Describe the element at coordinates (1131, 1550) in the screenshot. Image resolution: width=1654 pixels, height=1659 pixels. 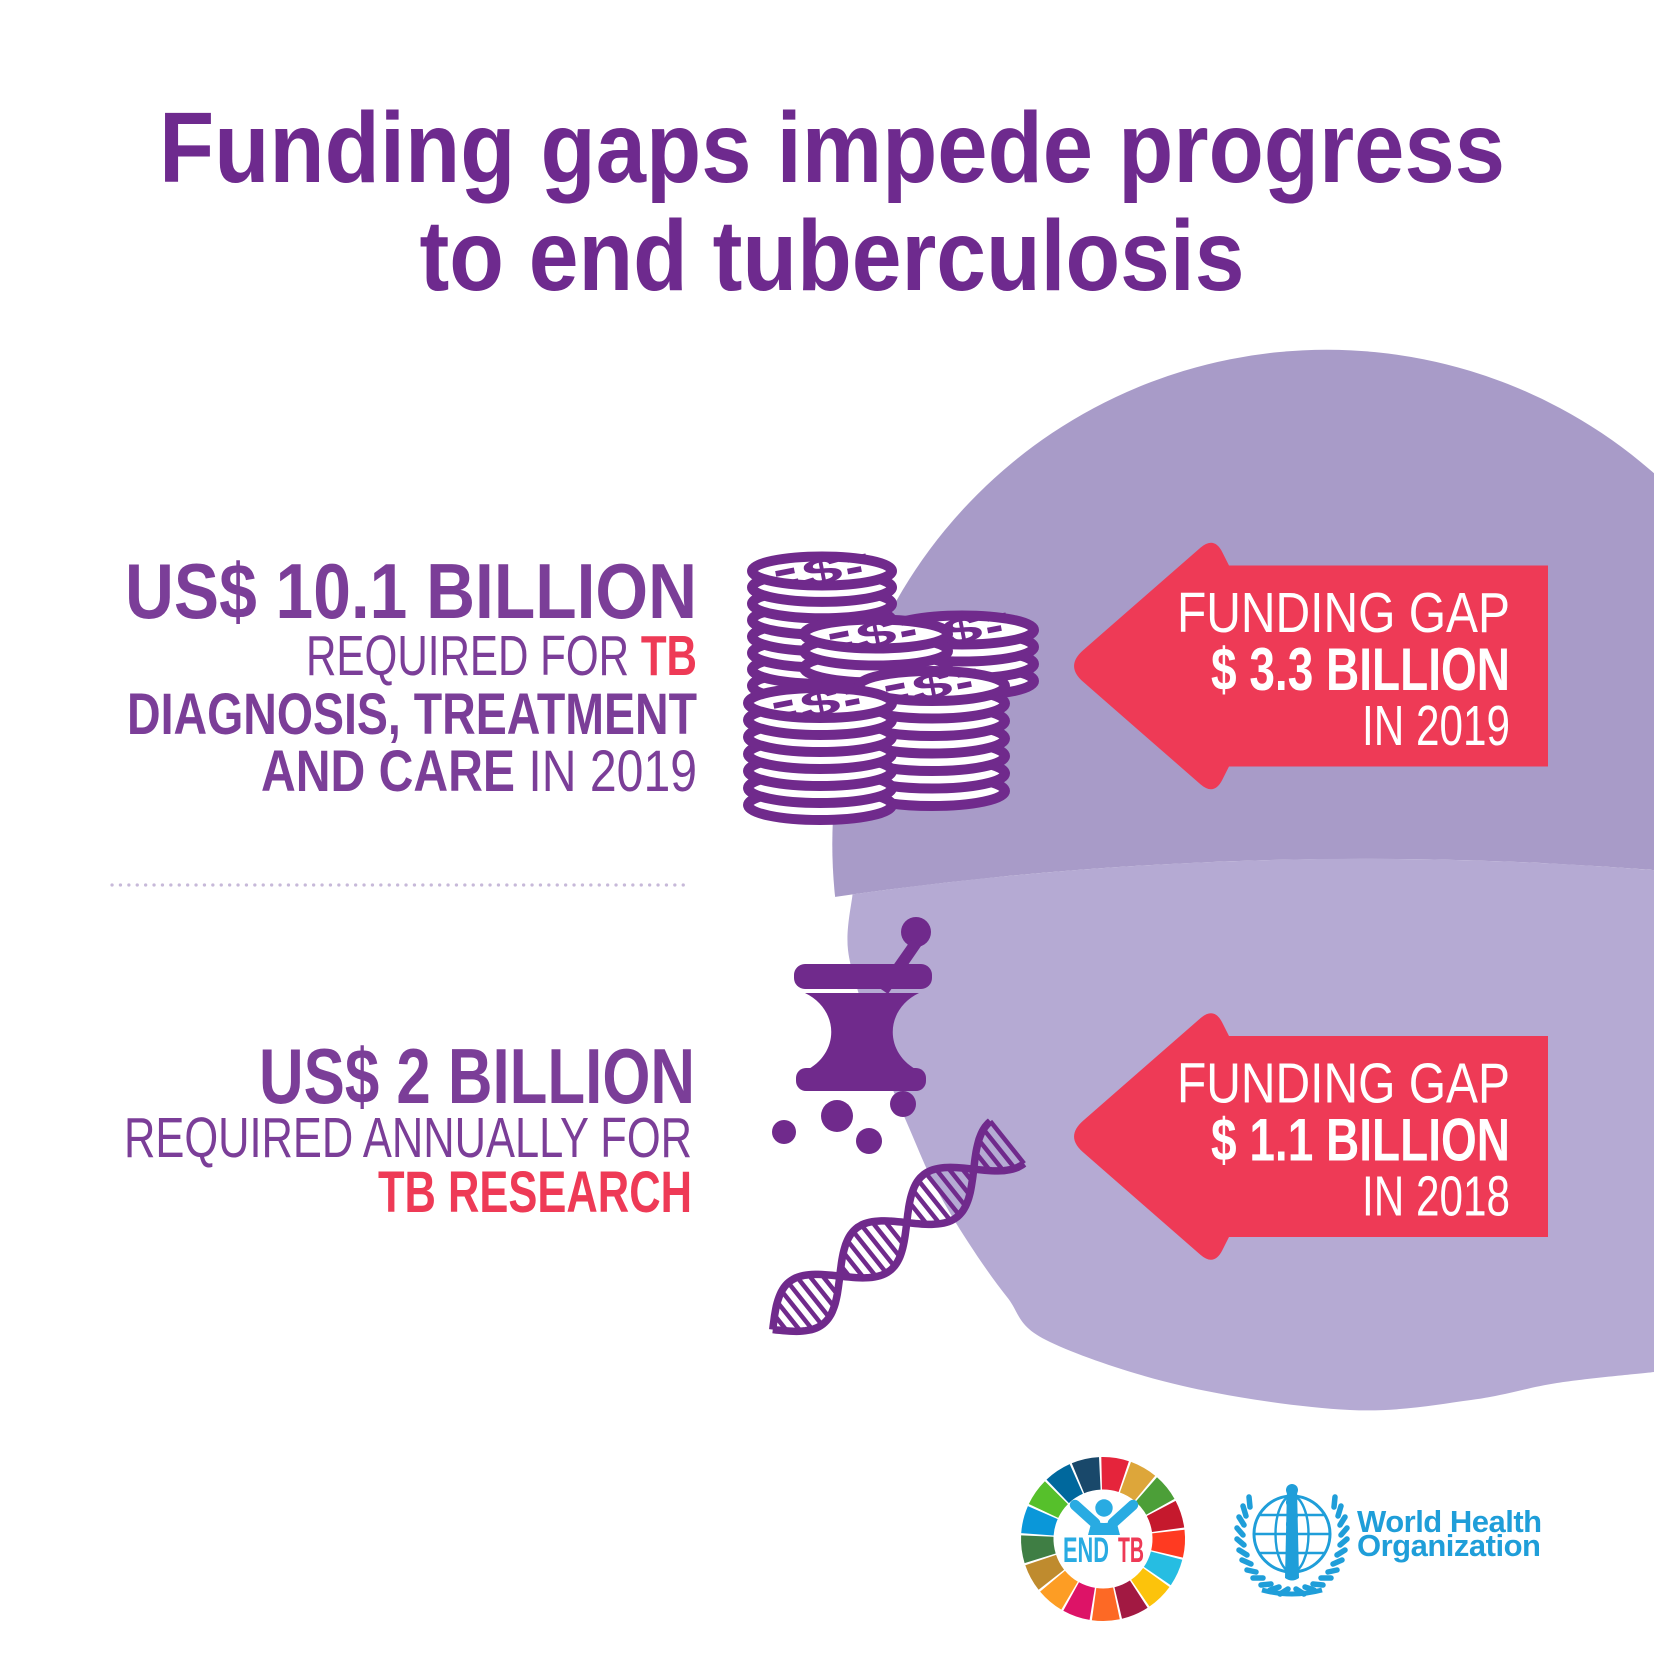
I see `svg-text: TB` at that location.